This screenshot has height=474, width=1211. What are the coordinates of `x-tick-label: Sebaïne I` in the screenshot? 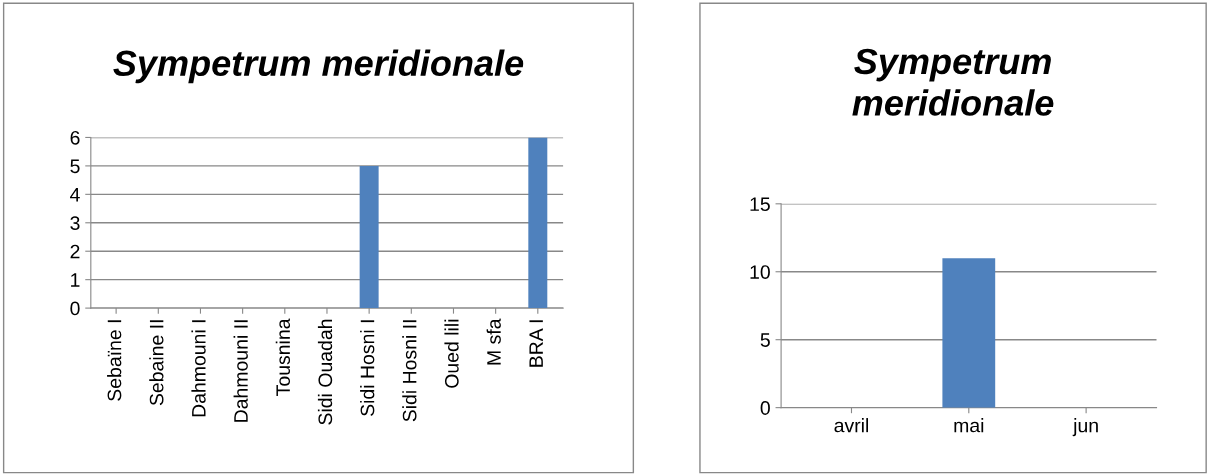 It's located at (114, 360).